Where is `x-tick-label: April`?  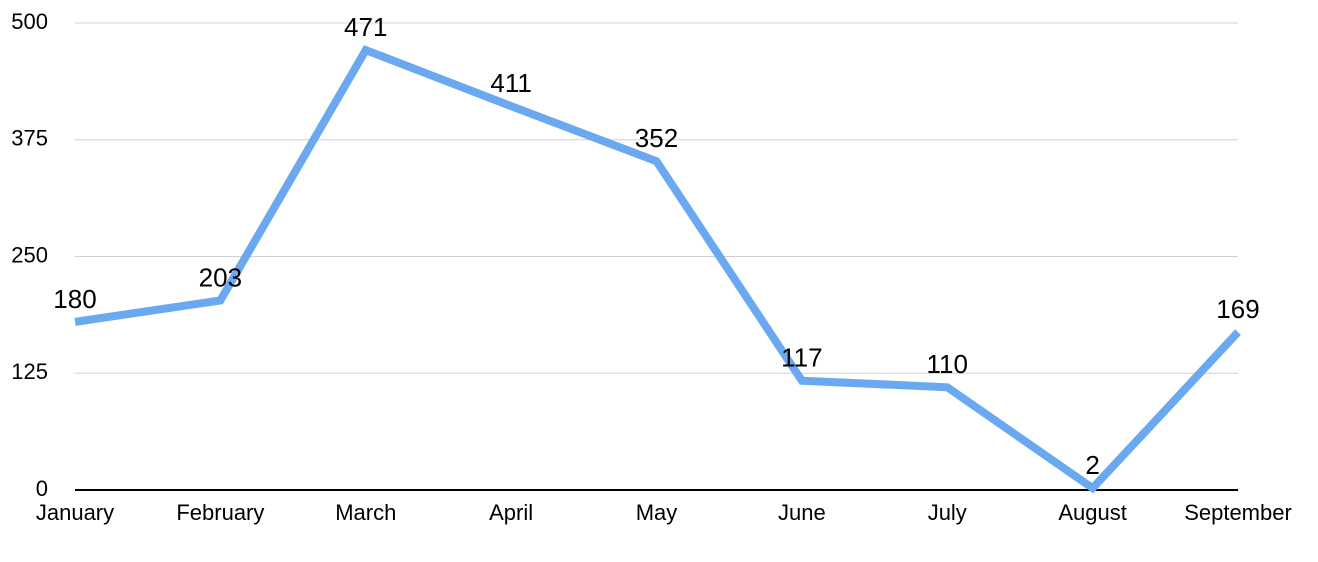 x-tick-label: April is located at coordinates (511, 512).